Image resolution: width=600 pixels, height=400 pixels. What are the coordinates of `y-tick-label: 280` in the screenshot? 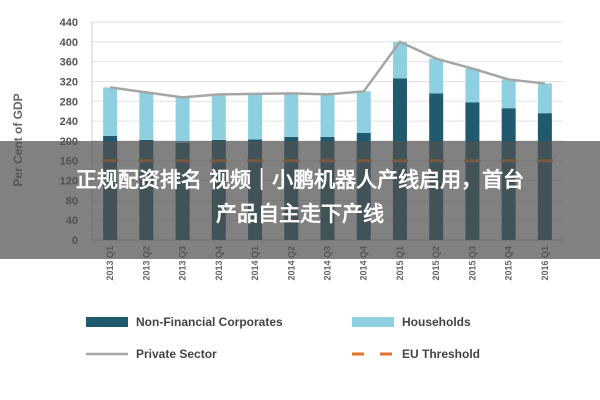 It's located at (69, 102).